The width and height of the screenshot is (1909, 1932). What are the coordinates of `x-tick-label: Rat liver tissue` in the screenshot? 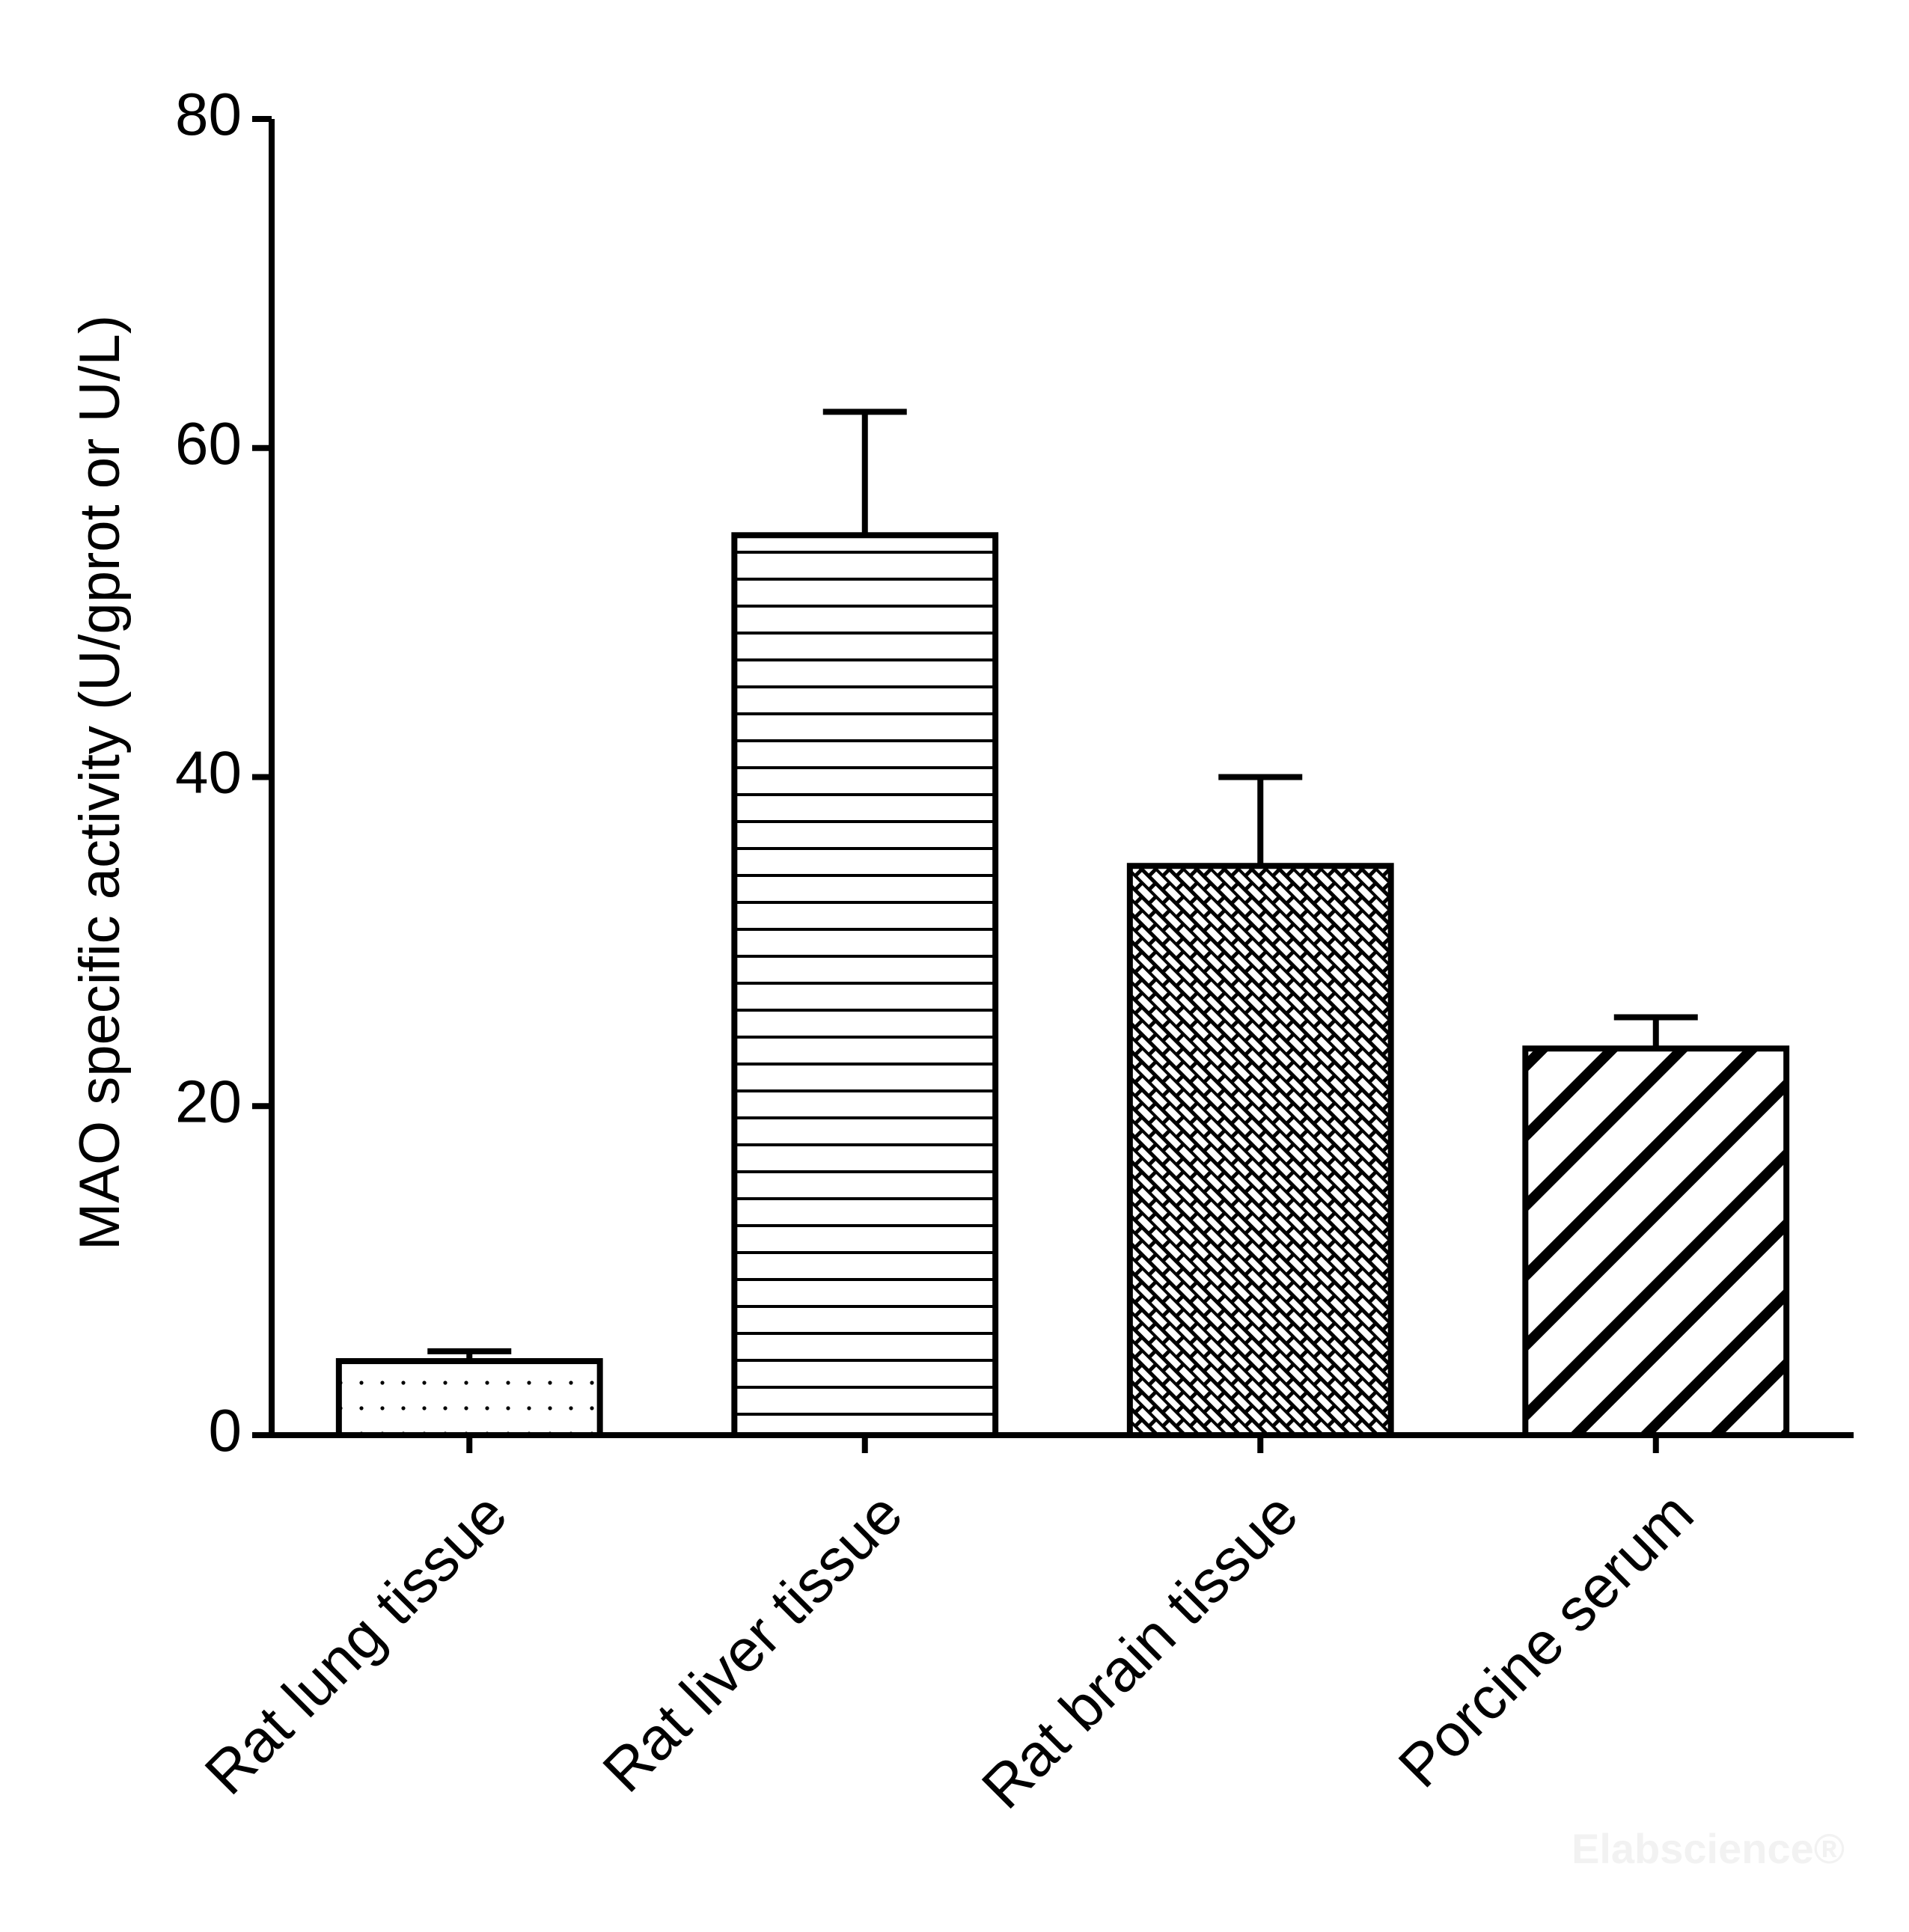 It's located at (752, 1643).